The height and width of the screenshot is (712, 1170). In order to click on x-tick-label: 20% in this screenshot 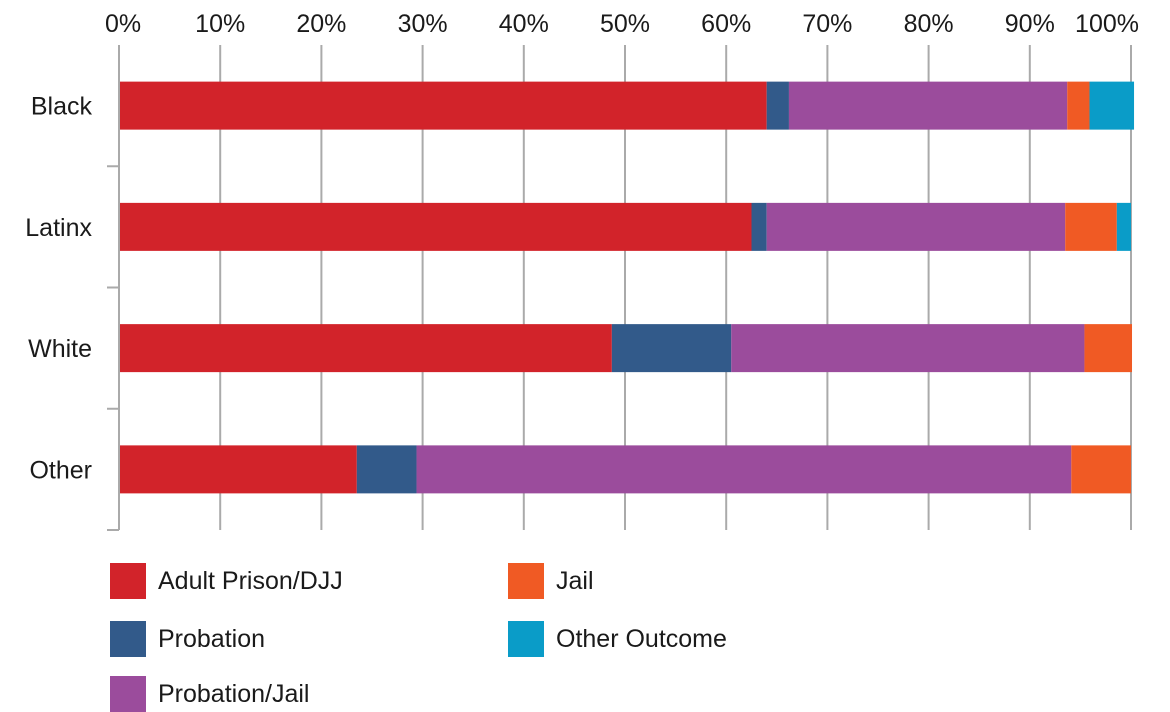, I will do `click(321, 24)`.